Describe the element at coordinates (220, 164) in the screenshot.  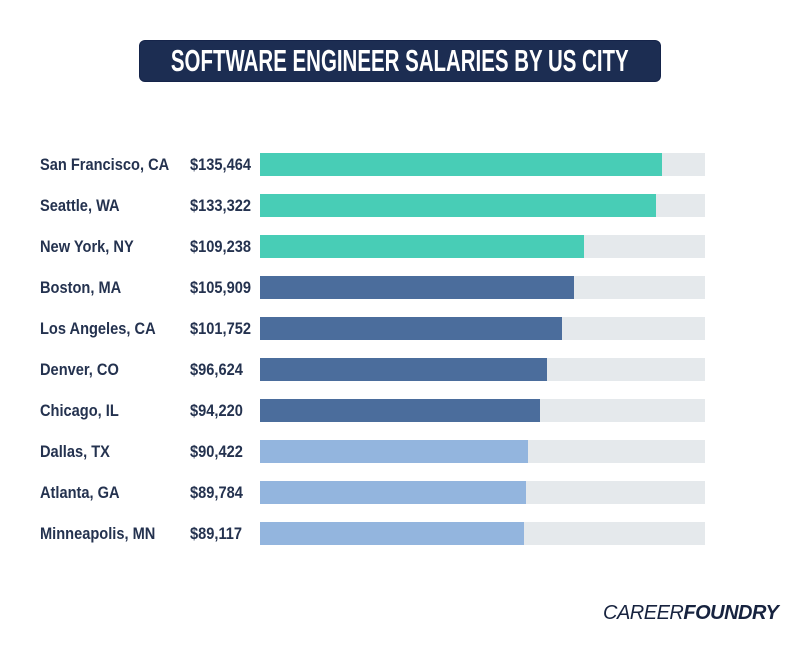
I see `salary-value: $135,464` at that location.